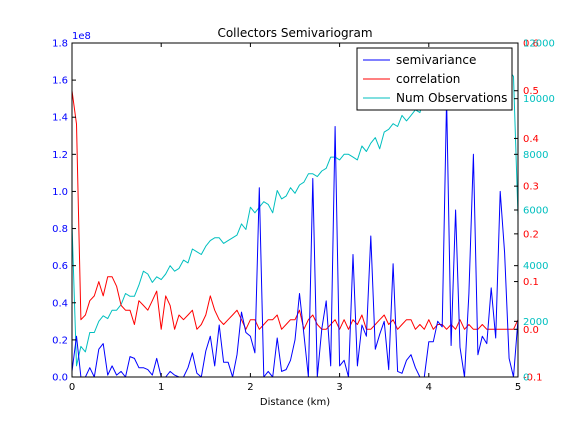  Describe the element at coordinates (295, 402) in the screenshot. I see `x-axis-label: Distance (km)` at that location.